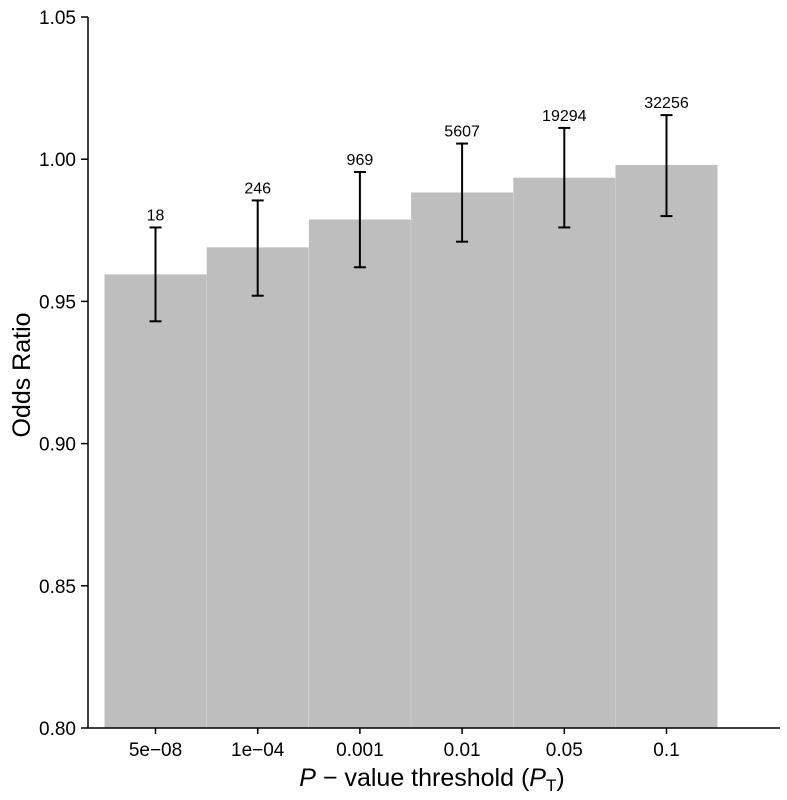 The height and width of the screenshot is (800, 787). Describe the element at coordinates (418, 159) in the screenshot. I see `data-labels-layer: 18 246 969 5607 19294 32256` at that location.